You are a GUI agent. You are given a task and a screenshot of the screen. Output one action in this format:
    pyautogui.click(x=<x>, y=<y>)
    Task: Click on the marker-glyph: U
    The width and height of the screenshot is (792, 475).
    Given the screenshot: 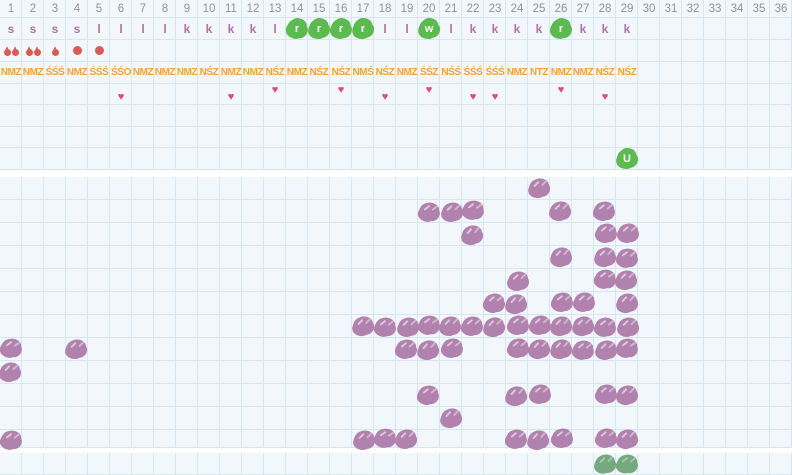 What is the action you would take?
    pyautogui.click(x=627, y=158)
    